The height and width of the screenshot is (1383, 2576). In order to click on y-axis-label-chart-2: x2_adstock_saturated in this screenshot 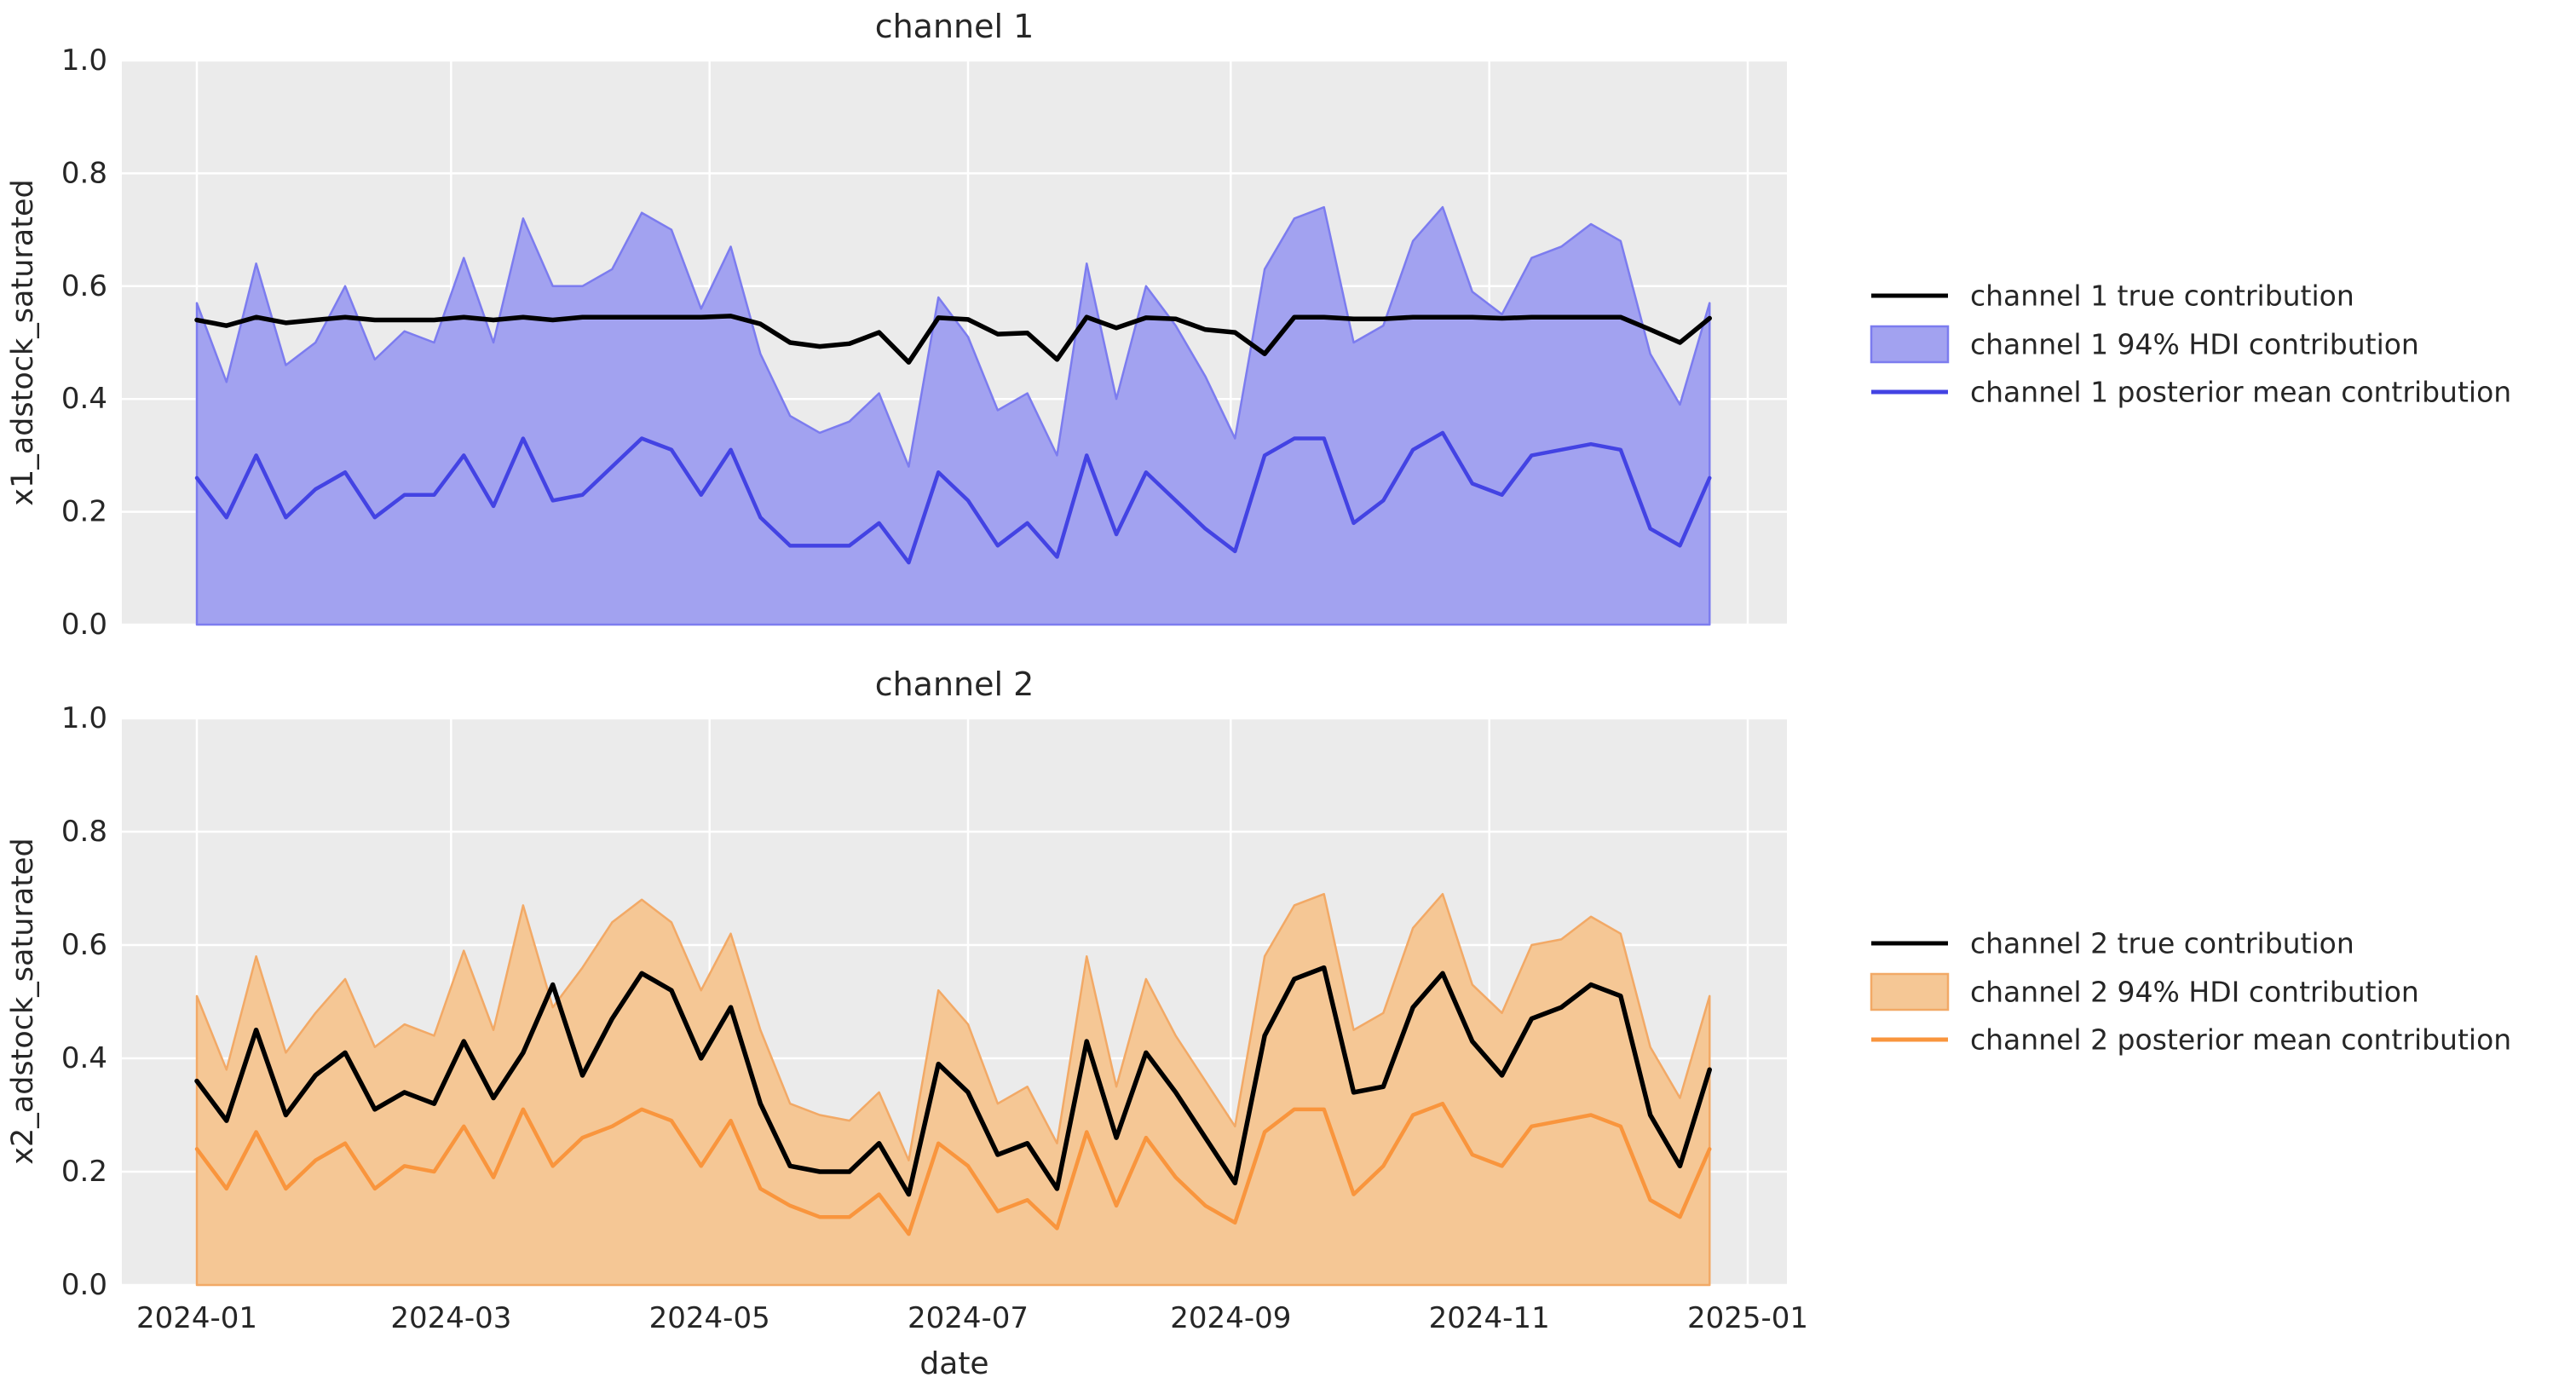, I will do `click(23, 1001)`.